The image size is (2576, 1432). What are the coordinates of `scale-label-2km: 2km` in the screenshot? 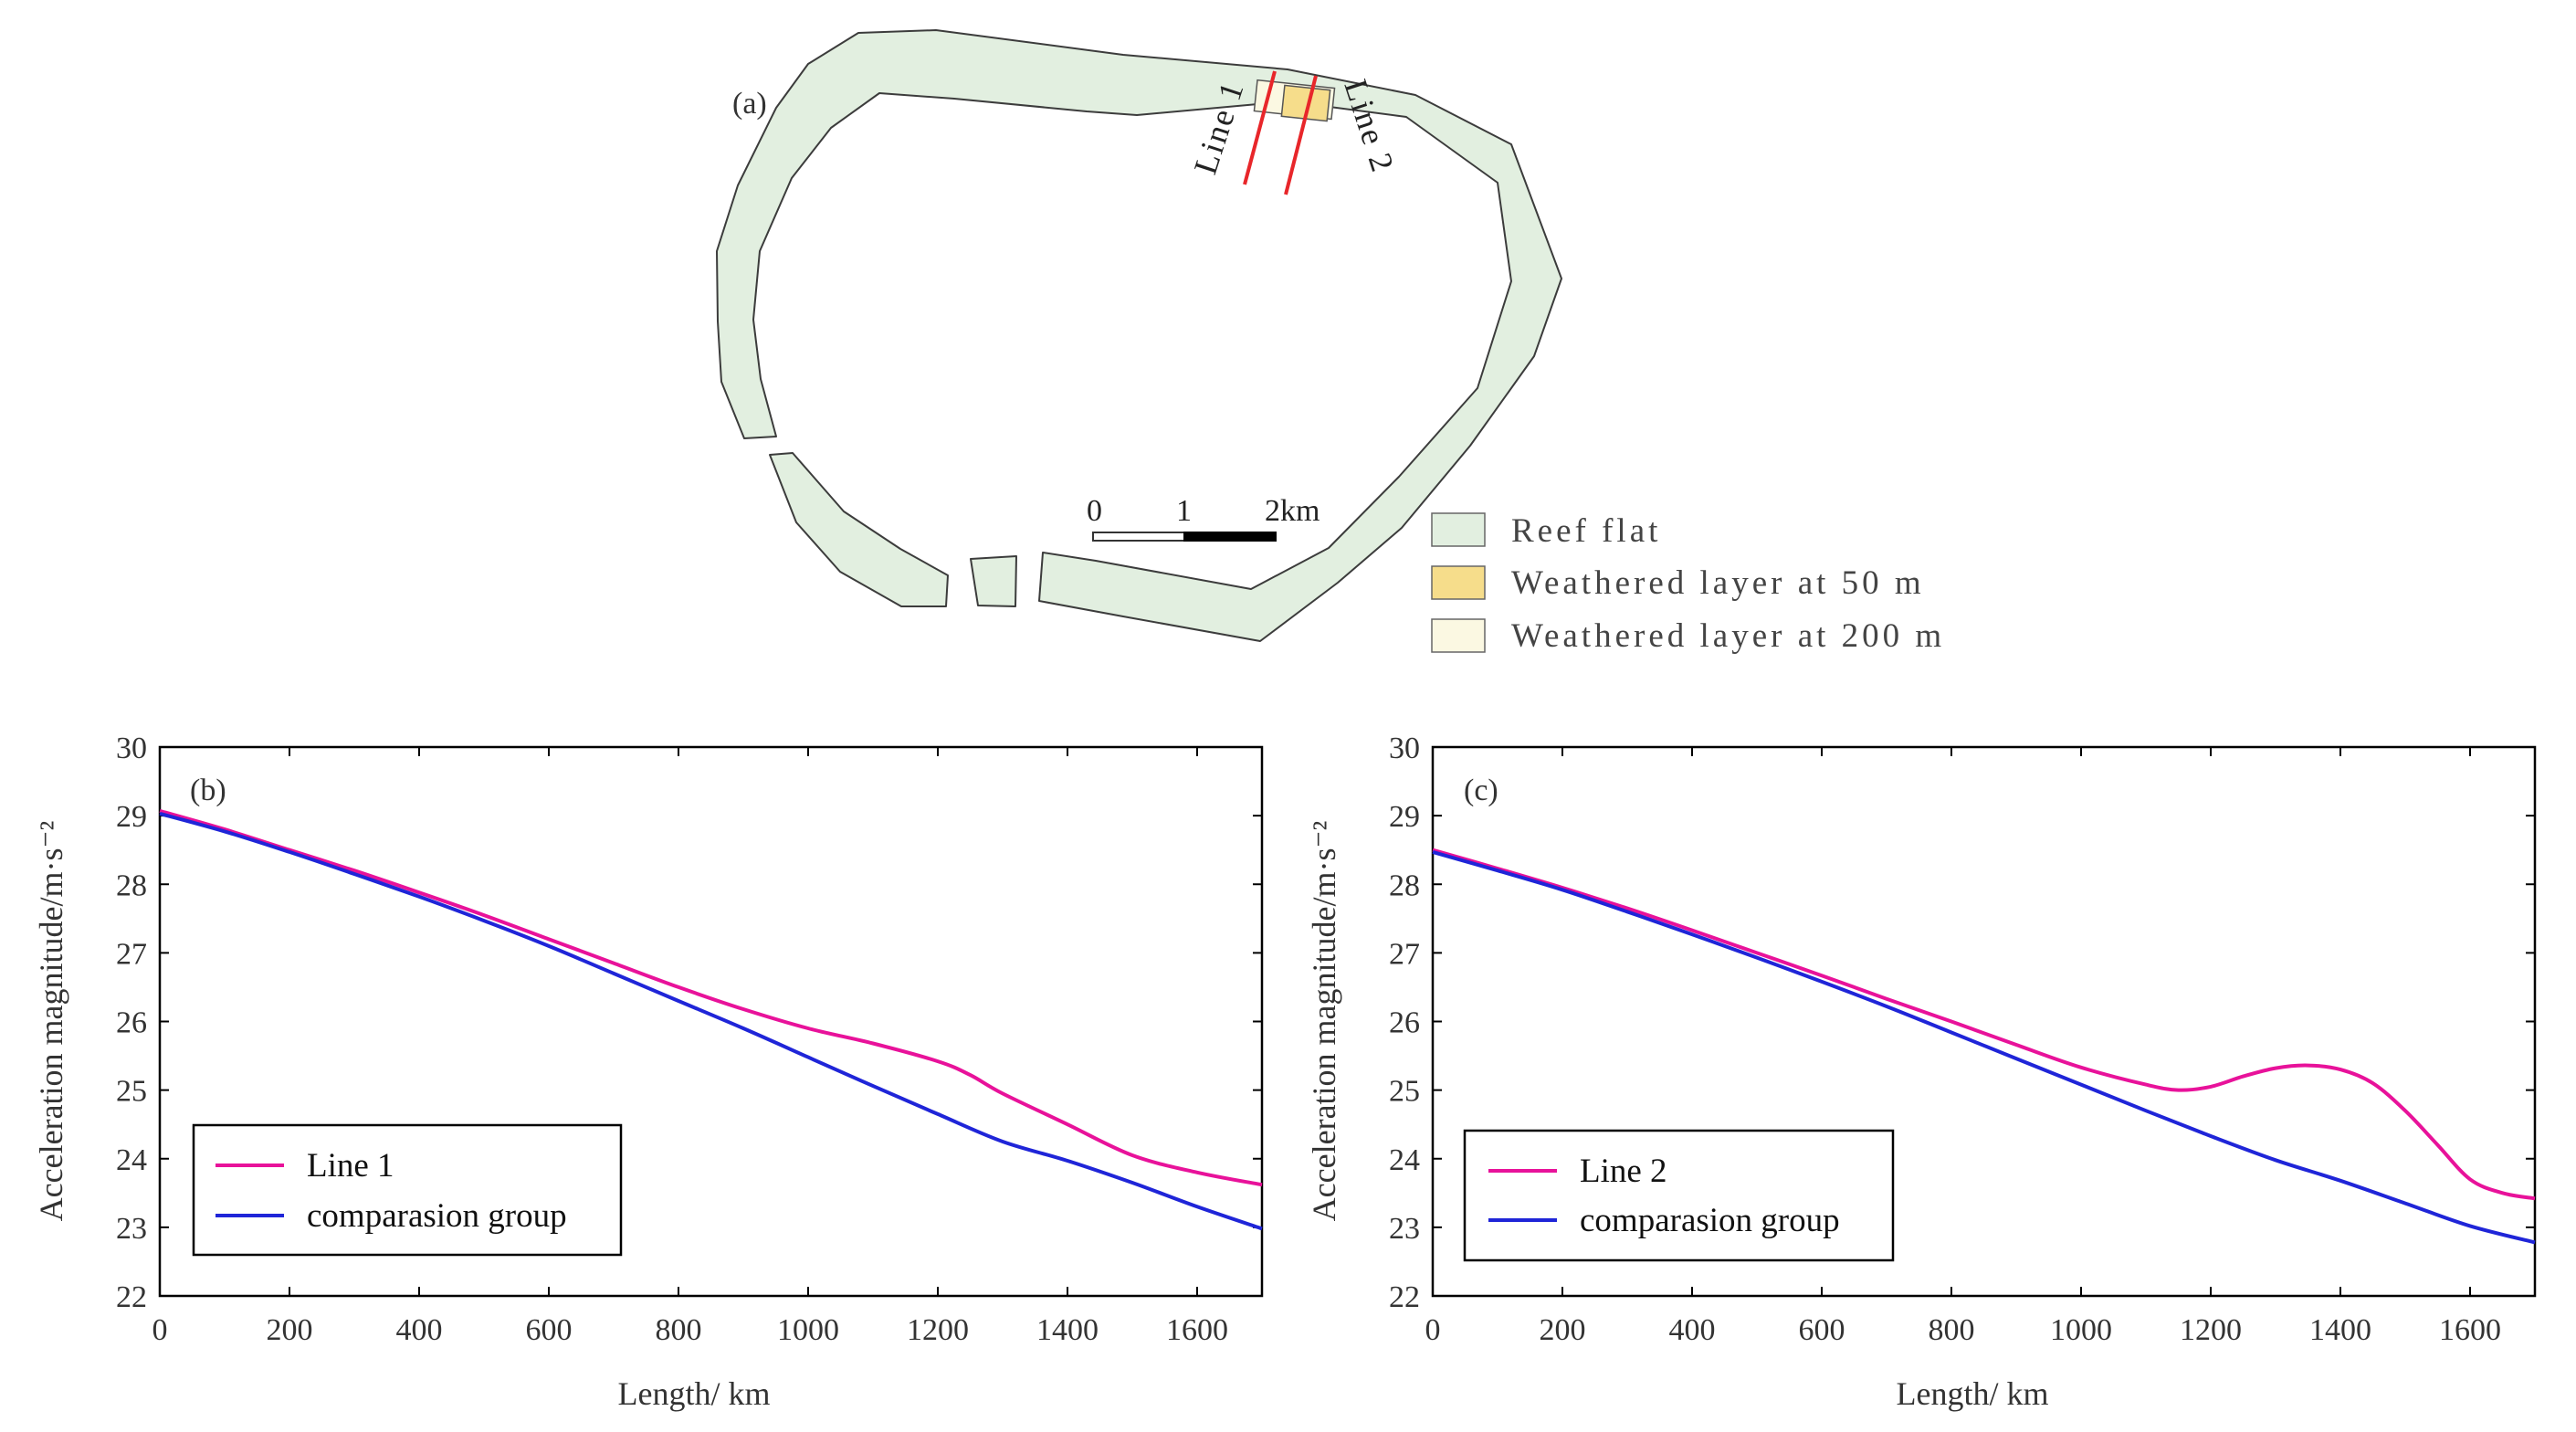 It's located at (1292, 511).